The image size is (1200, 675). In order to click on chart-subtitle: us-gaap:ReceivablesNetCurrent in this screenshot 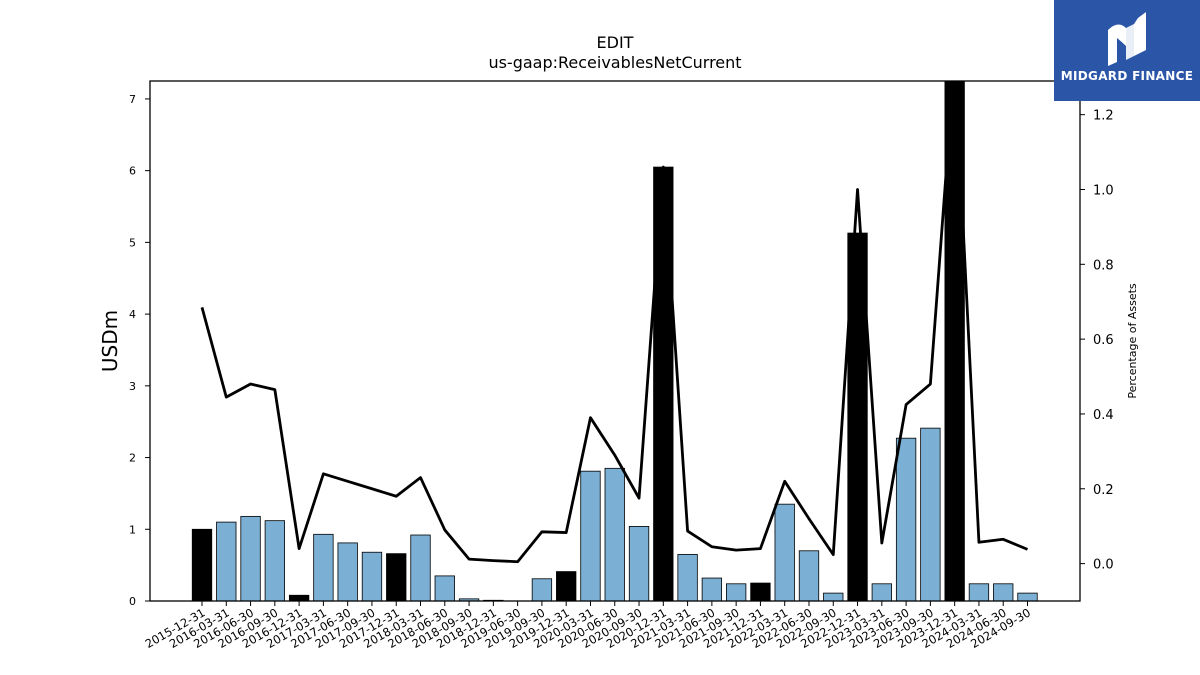, I will do `click(614, 62)`.